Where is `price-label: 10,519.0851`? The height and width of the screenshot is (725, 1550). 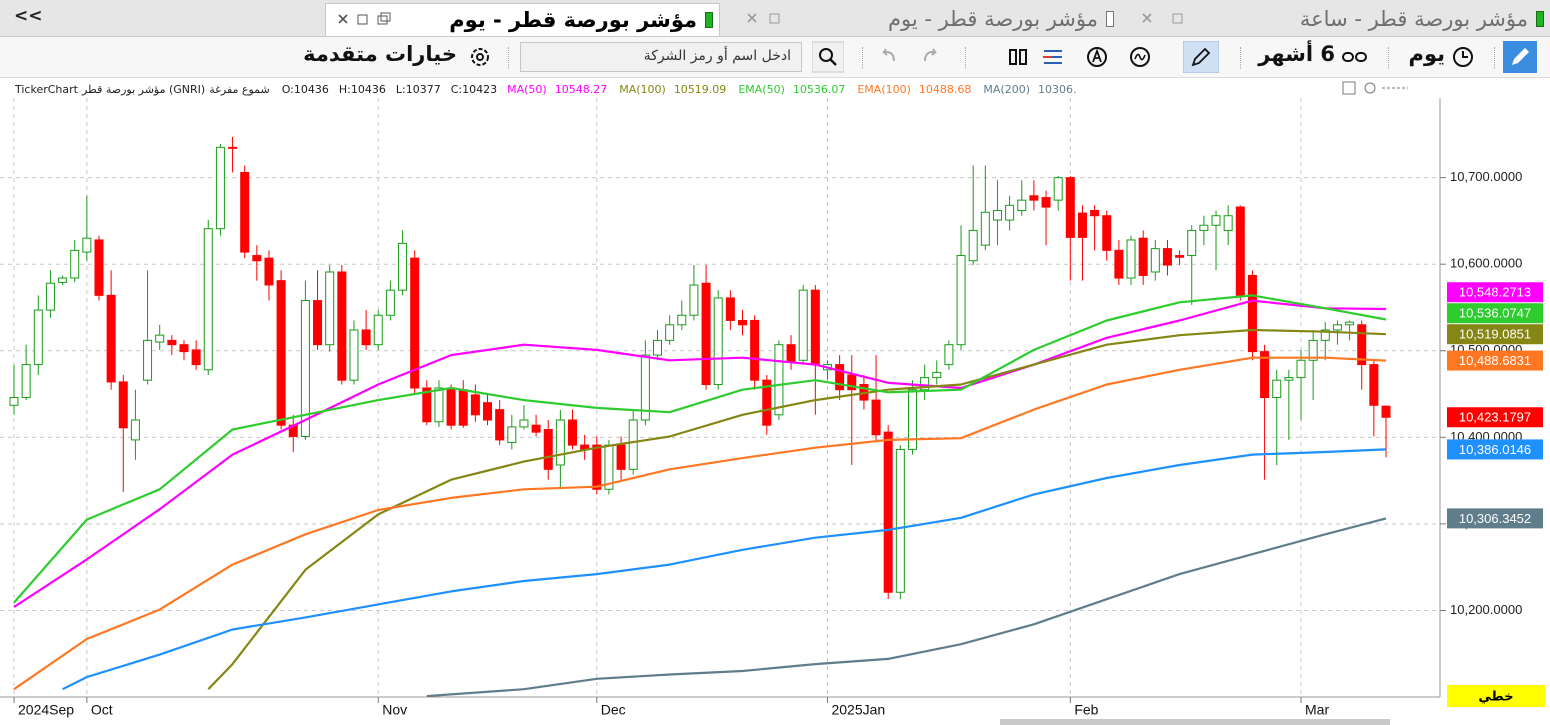 price-label: 10,519.0851 is located at coordinates (1495, 334).